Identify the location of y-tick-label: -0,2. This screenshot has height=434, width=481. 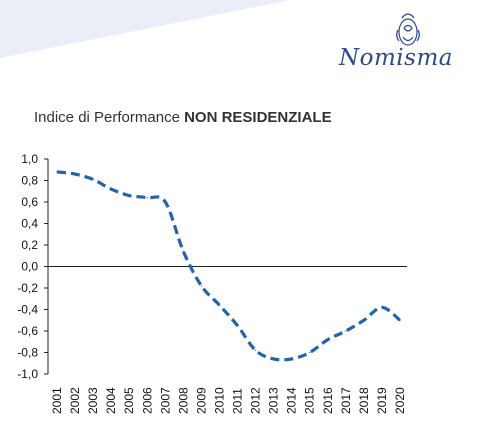
(27, 288).